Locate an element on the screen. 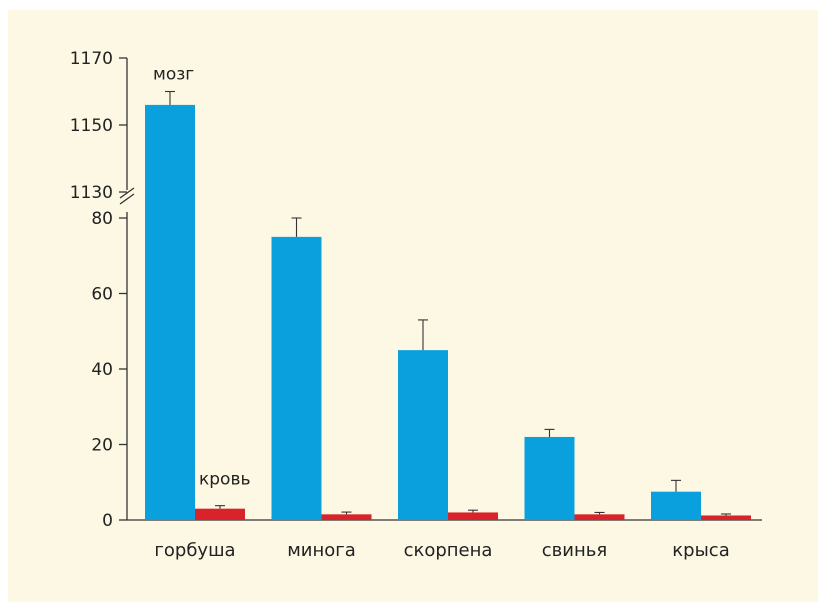 The width and height of the screenshot is (826, 609). x-tick-label: минога is located at coordinates (321, 550).